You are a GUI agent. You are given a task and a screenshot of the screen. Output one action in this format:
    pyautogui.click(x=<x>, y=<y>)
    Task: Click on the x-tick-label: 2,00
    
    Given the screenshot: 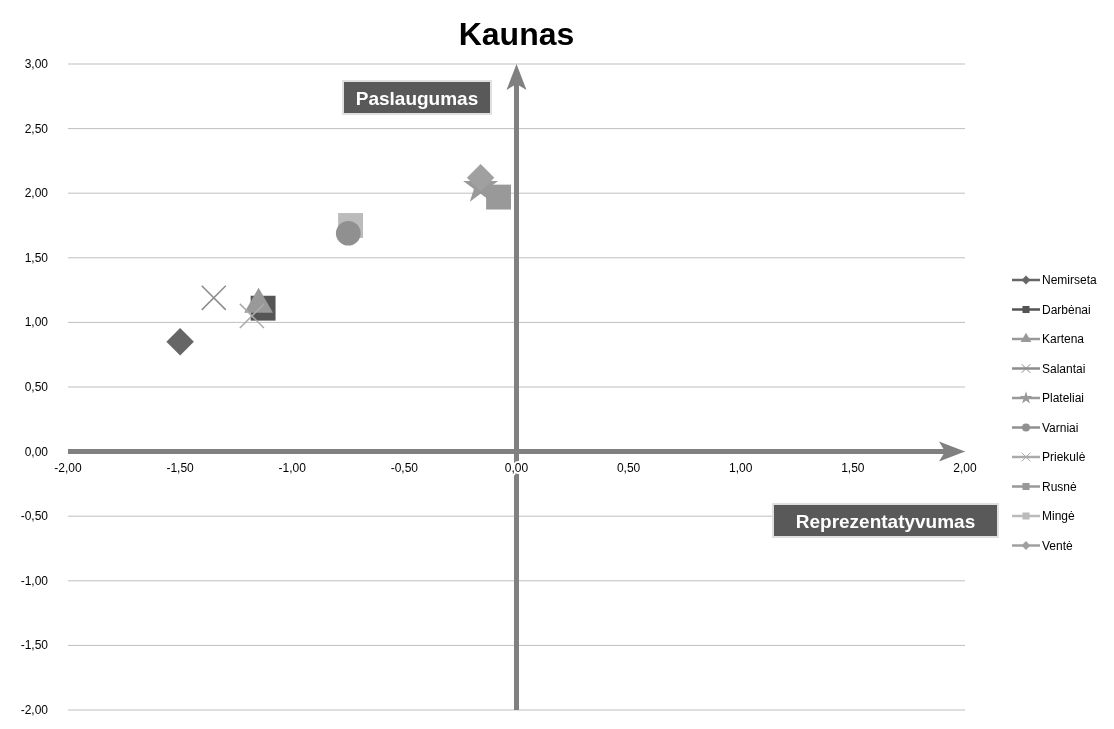 What is the action you would take?
    pyautogui.click(x=965, y=467)
    